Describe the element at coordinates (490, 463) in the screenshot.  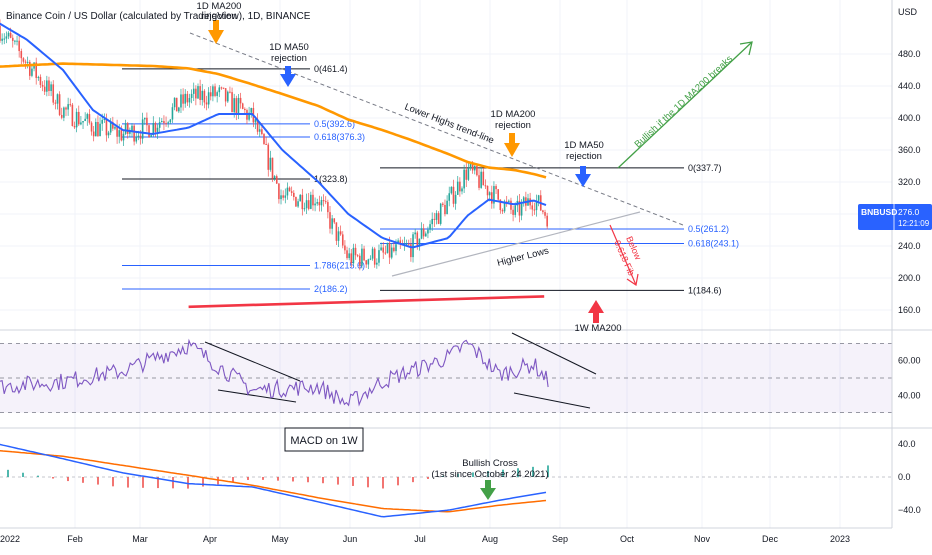
I see `bullish-cross-label-line1: Bullish Cross` at that location.